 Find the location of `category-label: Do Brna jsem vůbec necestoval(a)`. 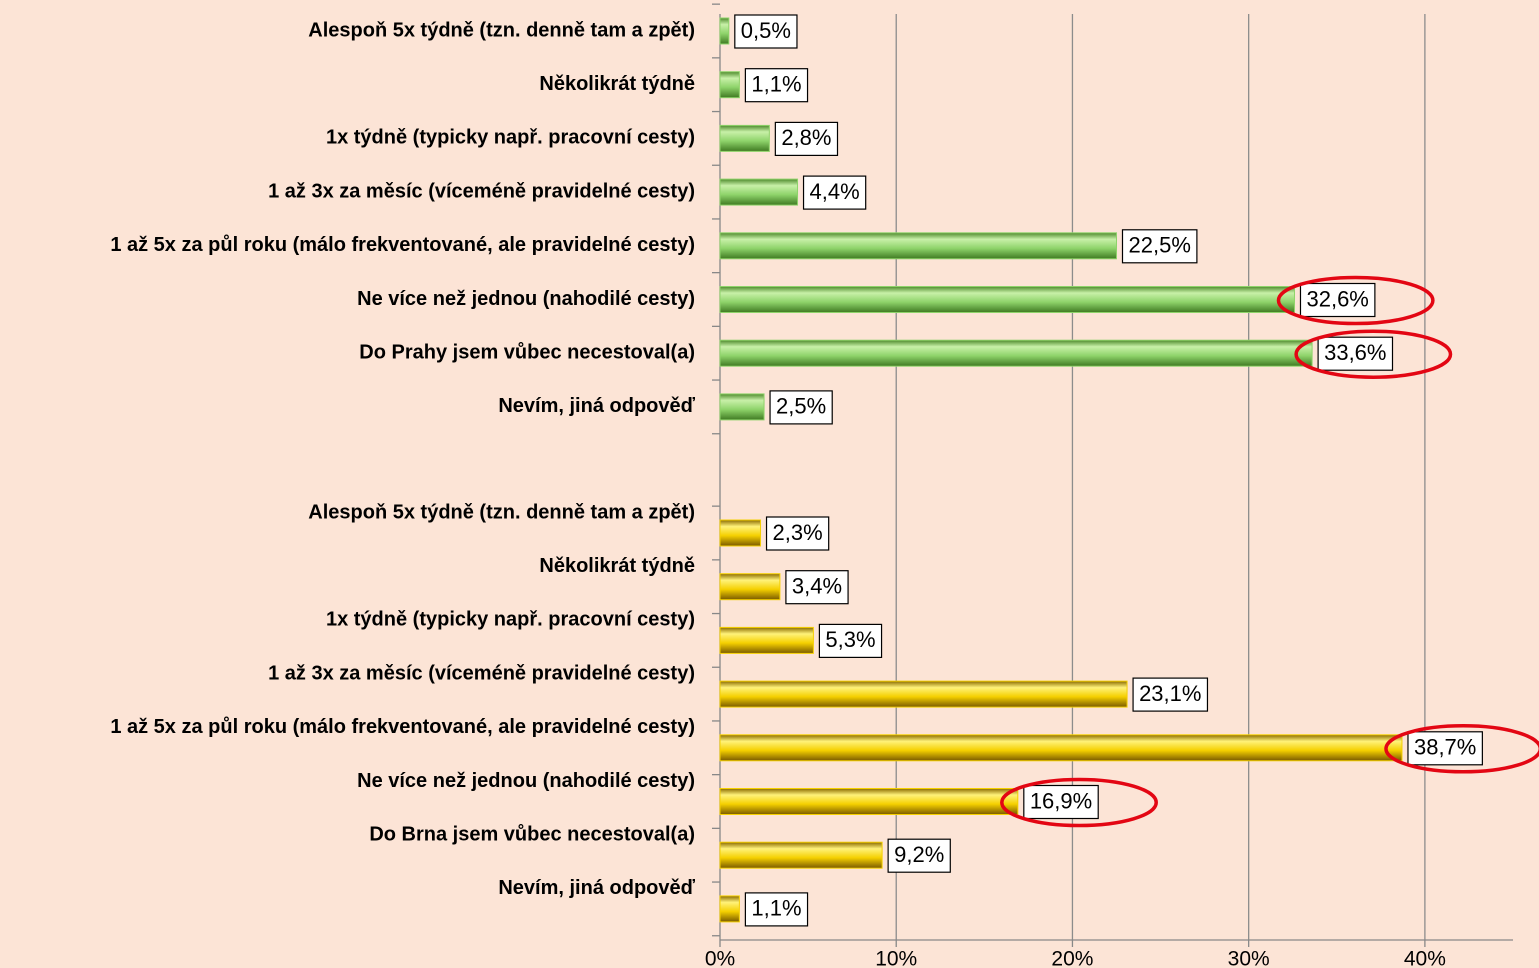

category-label: Do Brna jsem vůbec necestoval(a) is located at coordinates (532, 834).